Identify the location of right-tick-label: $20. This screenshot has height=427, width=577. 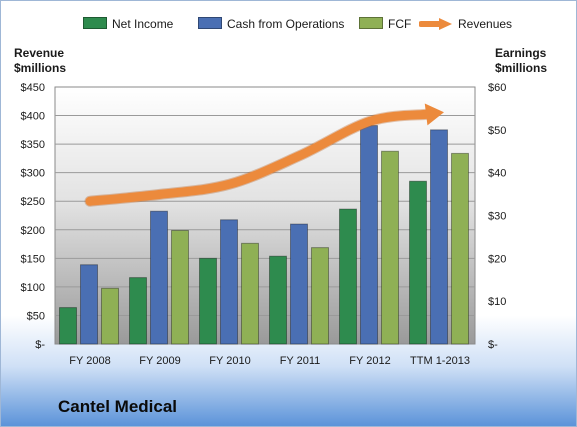
(497, 259).